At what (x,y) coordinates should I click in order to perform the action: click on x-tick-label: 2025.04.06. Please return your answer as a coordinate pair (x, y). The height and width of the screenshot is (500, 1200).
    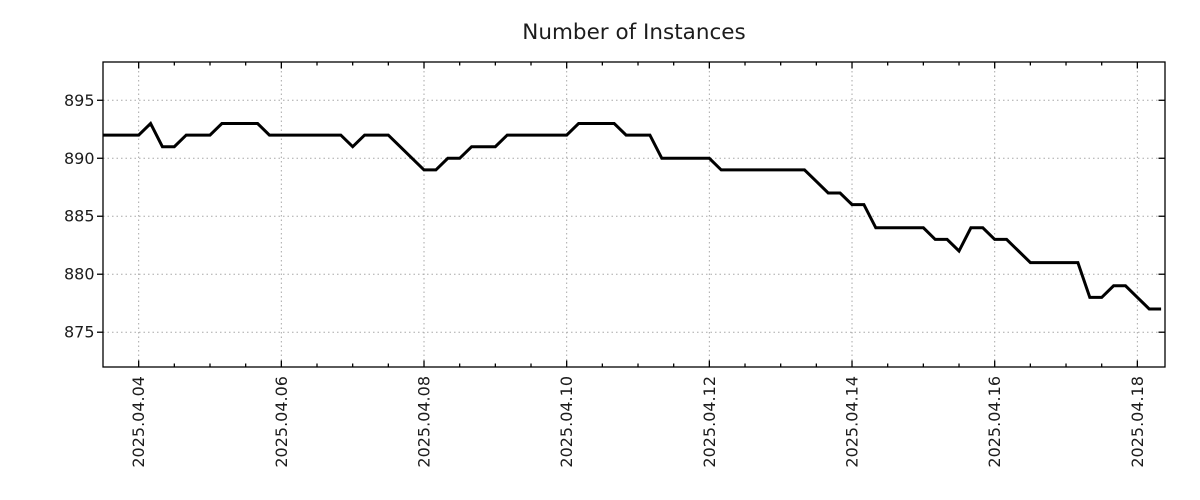
    Looking at the image, I should click on (281, 422).